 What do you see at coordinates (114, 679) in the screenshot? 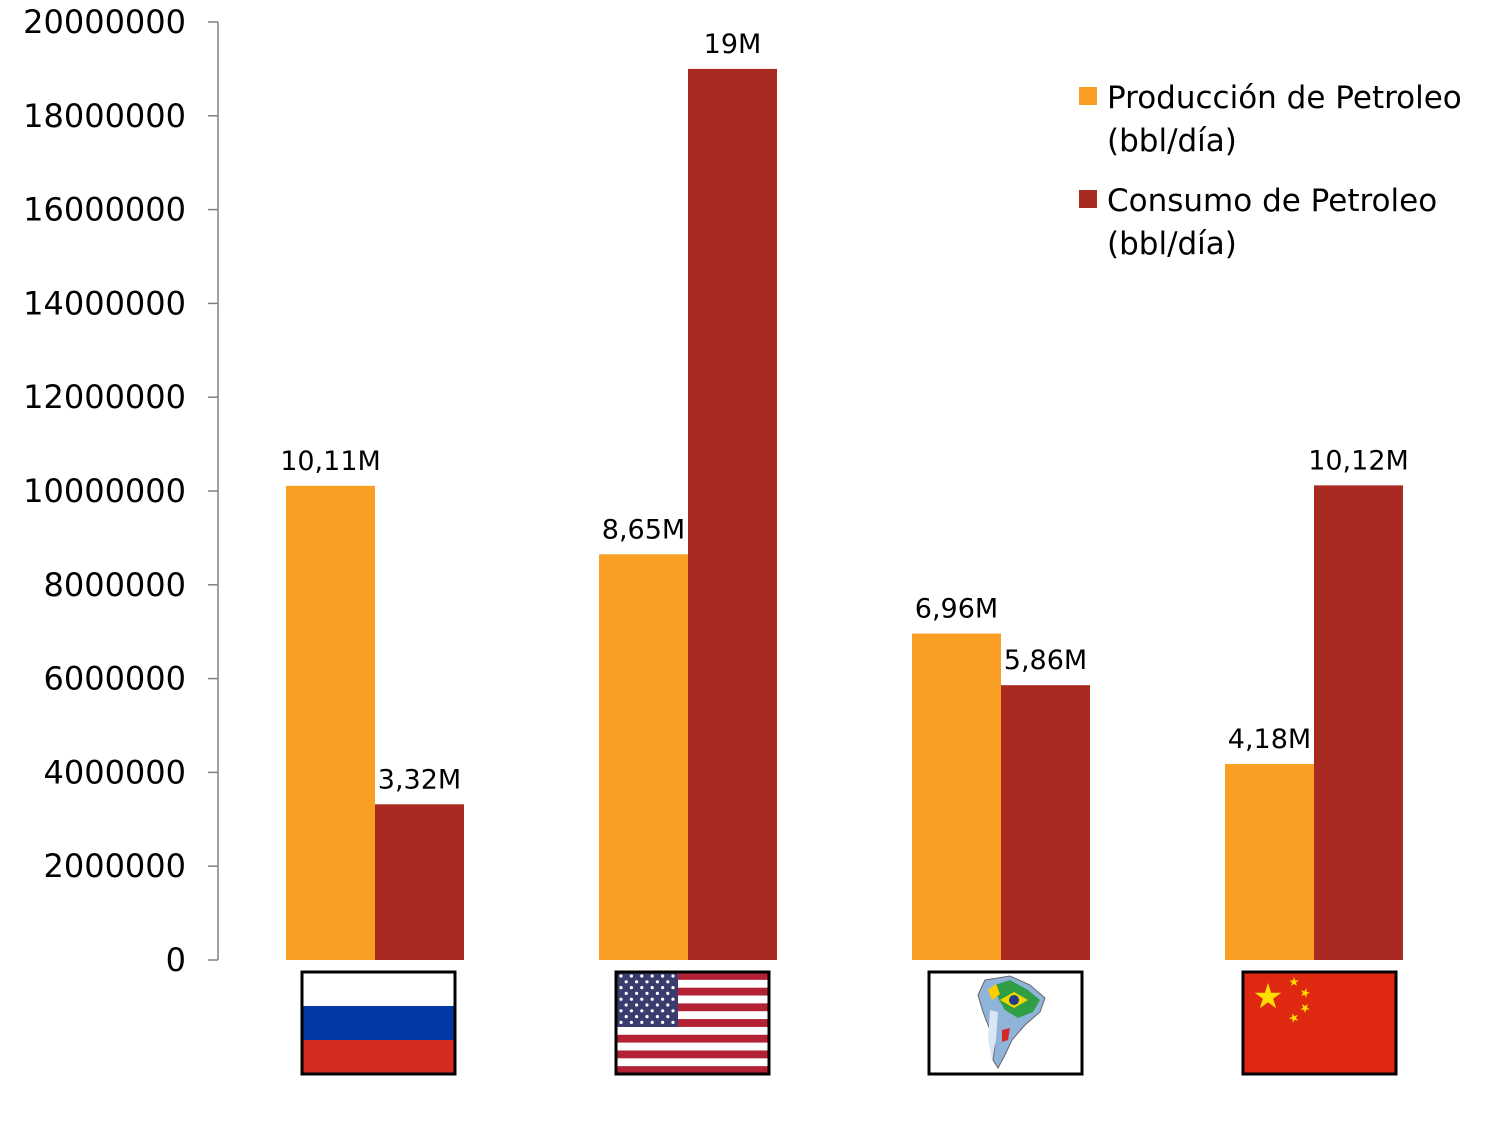
I see `y-tick-label: 6000000` at bounding box center [114, 679].